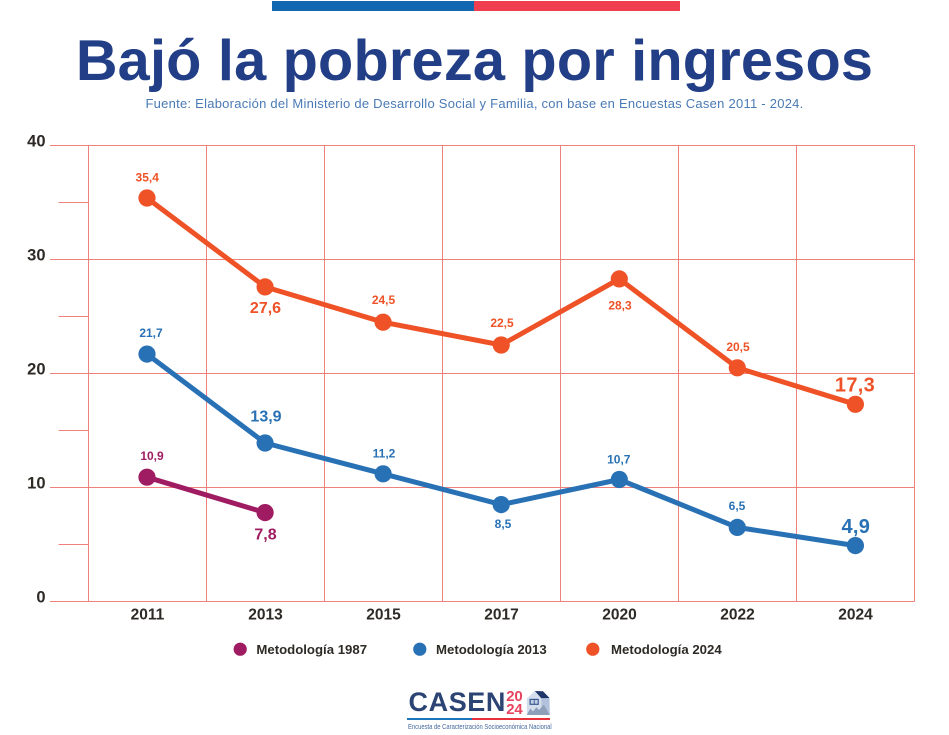 Image resolution: width=949 pixels, height=735 pixels. I want to click on svg-text: 10, so click(36, 484).